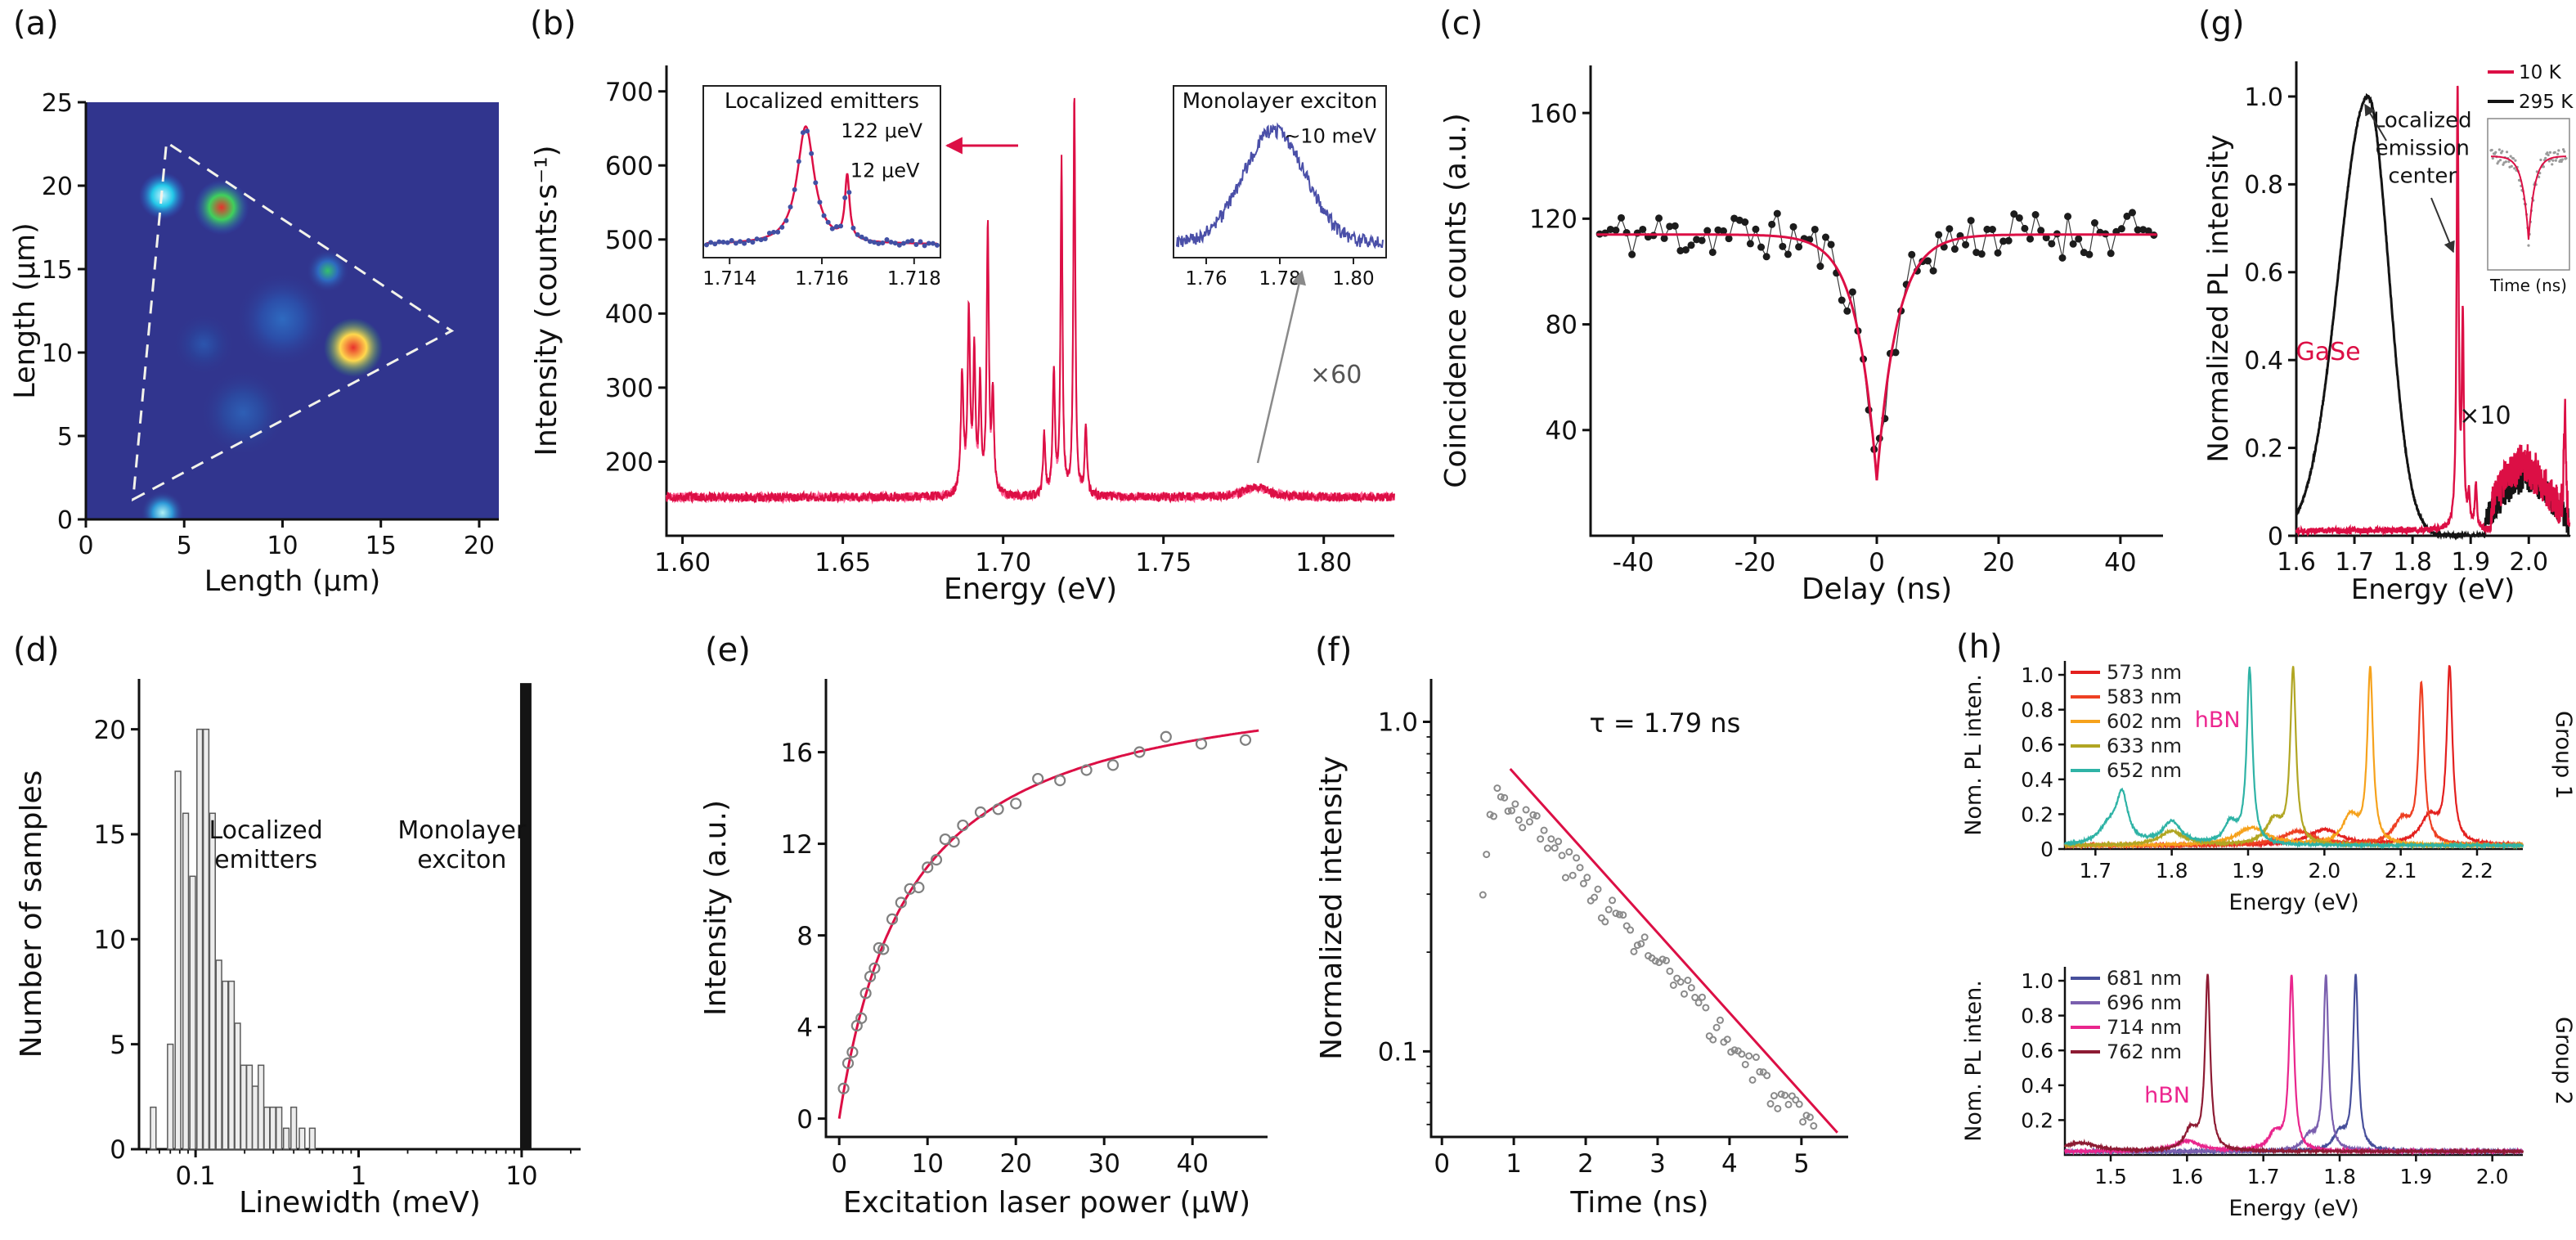 Image resolution: width=2576 pixels, height=1240 pixels. What do you see at coordinates (2221, 24) in the screenshot?
I see `panel-label-g: (g)` at bounding box center [2221, 24].